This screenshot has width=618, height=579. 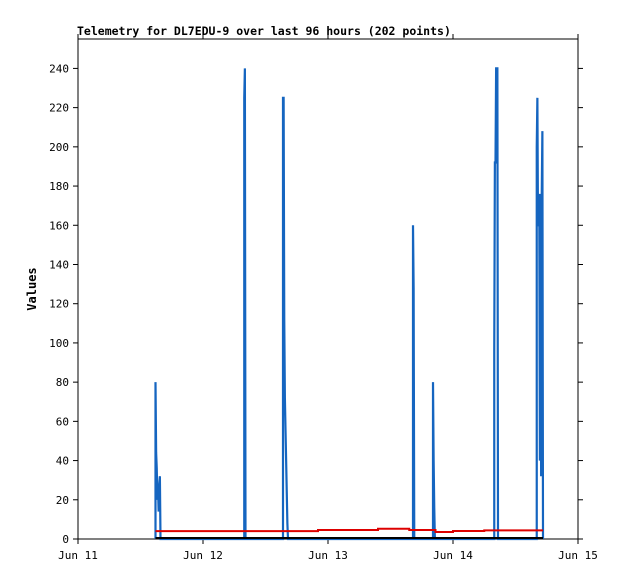 What do you see at coordinates (62, 421) in the screenshot?
I see `y-tick-label: 60` at bounding box center [62, 421].